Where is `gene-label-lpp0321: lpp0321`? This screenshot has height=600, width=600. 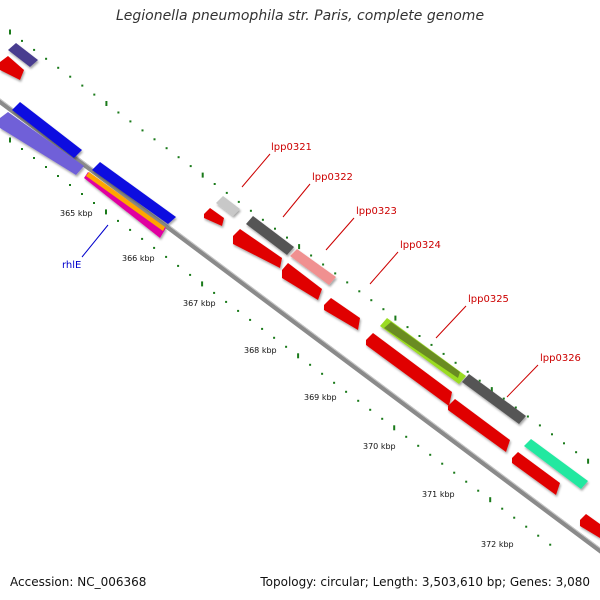 gene-label-lpp0321: lpp0321 is located at coordinates (291, 147).